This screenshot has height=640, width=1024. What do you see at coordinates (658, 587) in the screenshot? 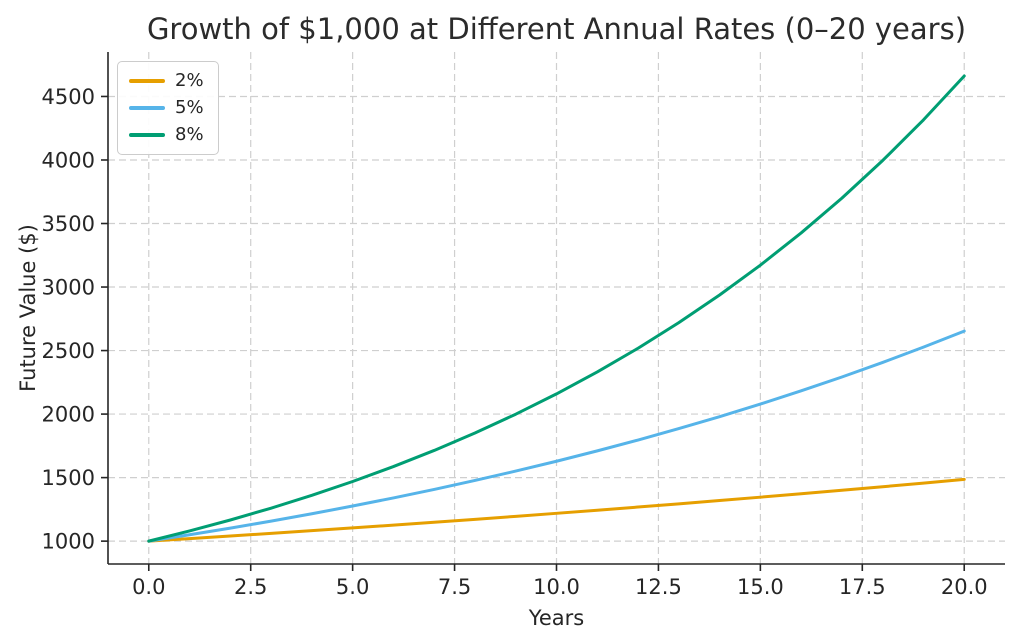
I see `x-tick-label: 12.5` at bounding box center [658, 587].